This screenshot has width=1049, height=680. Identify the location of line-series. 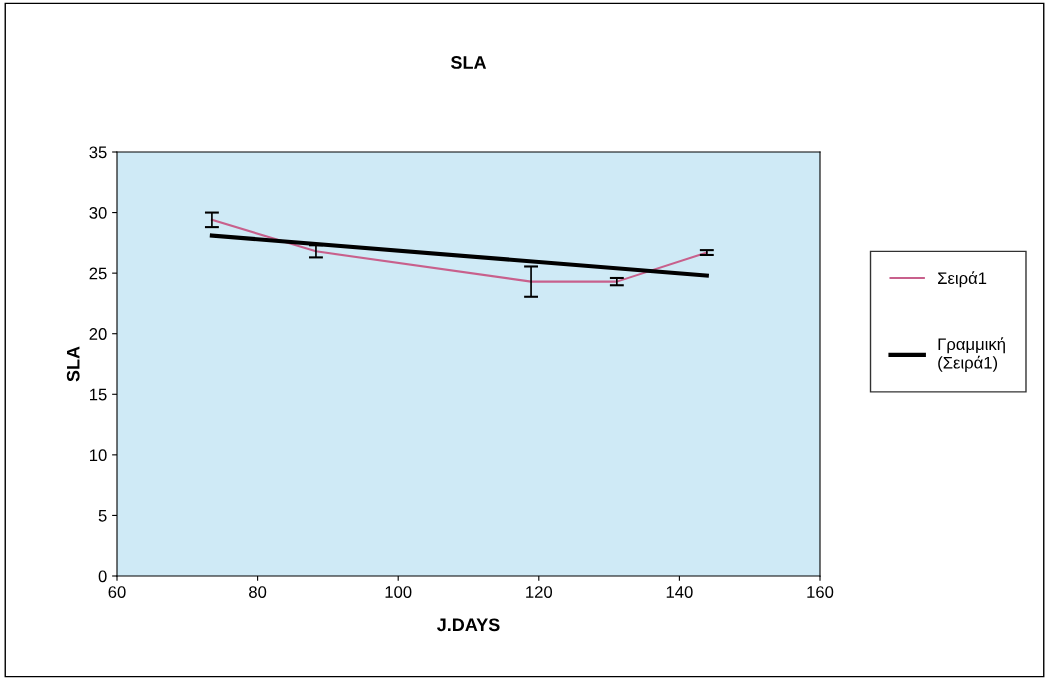
(459, 250).